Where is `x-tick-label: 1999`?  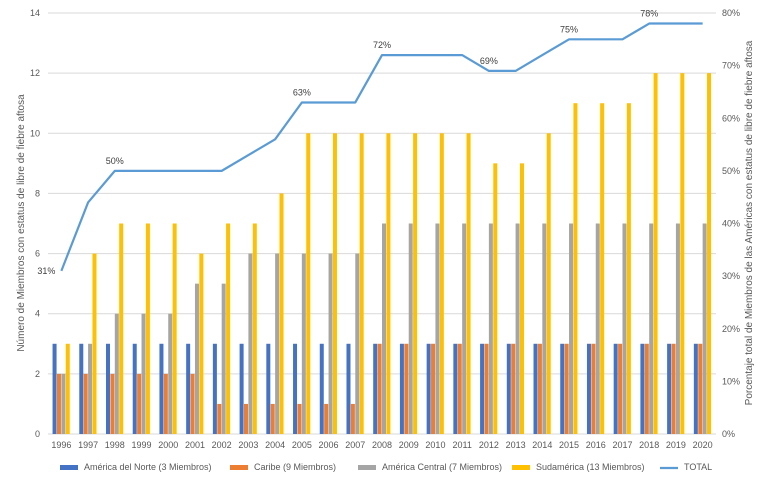
x-tick-label: 1999 is located at coordinates (142, 445).